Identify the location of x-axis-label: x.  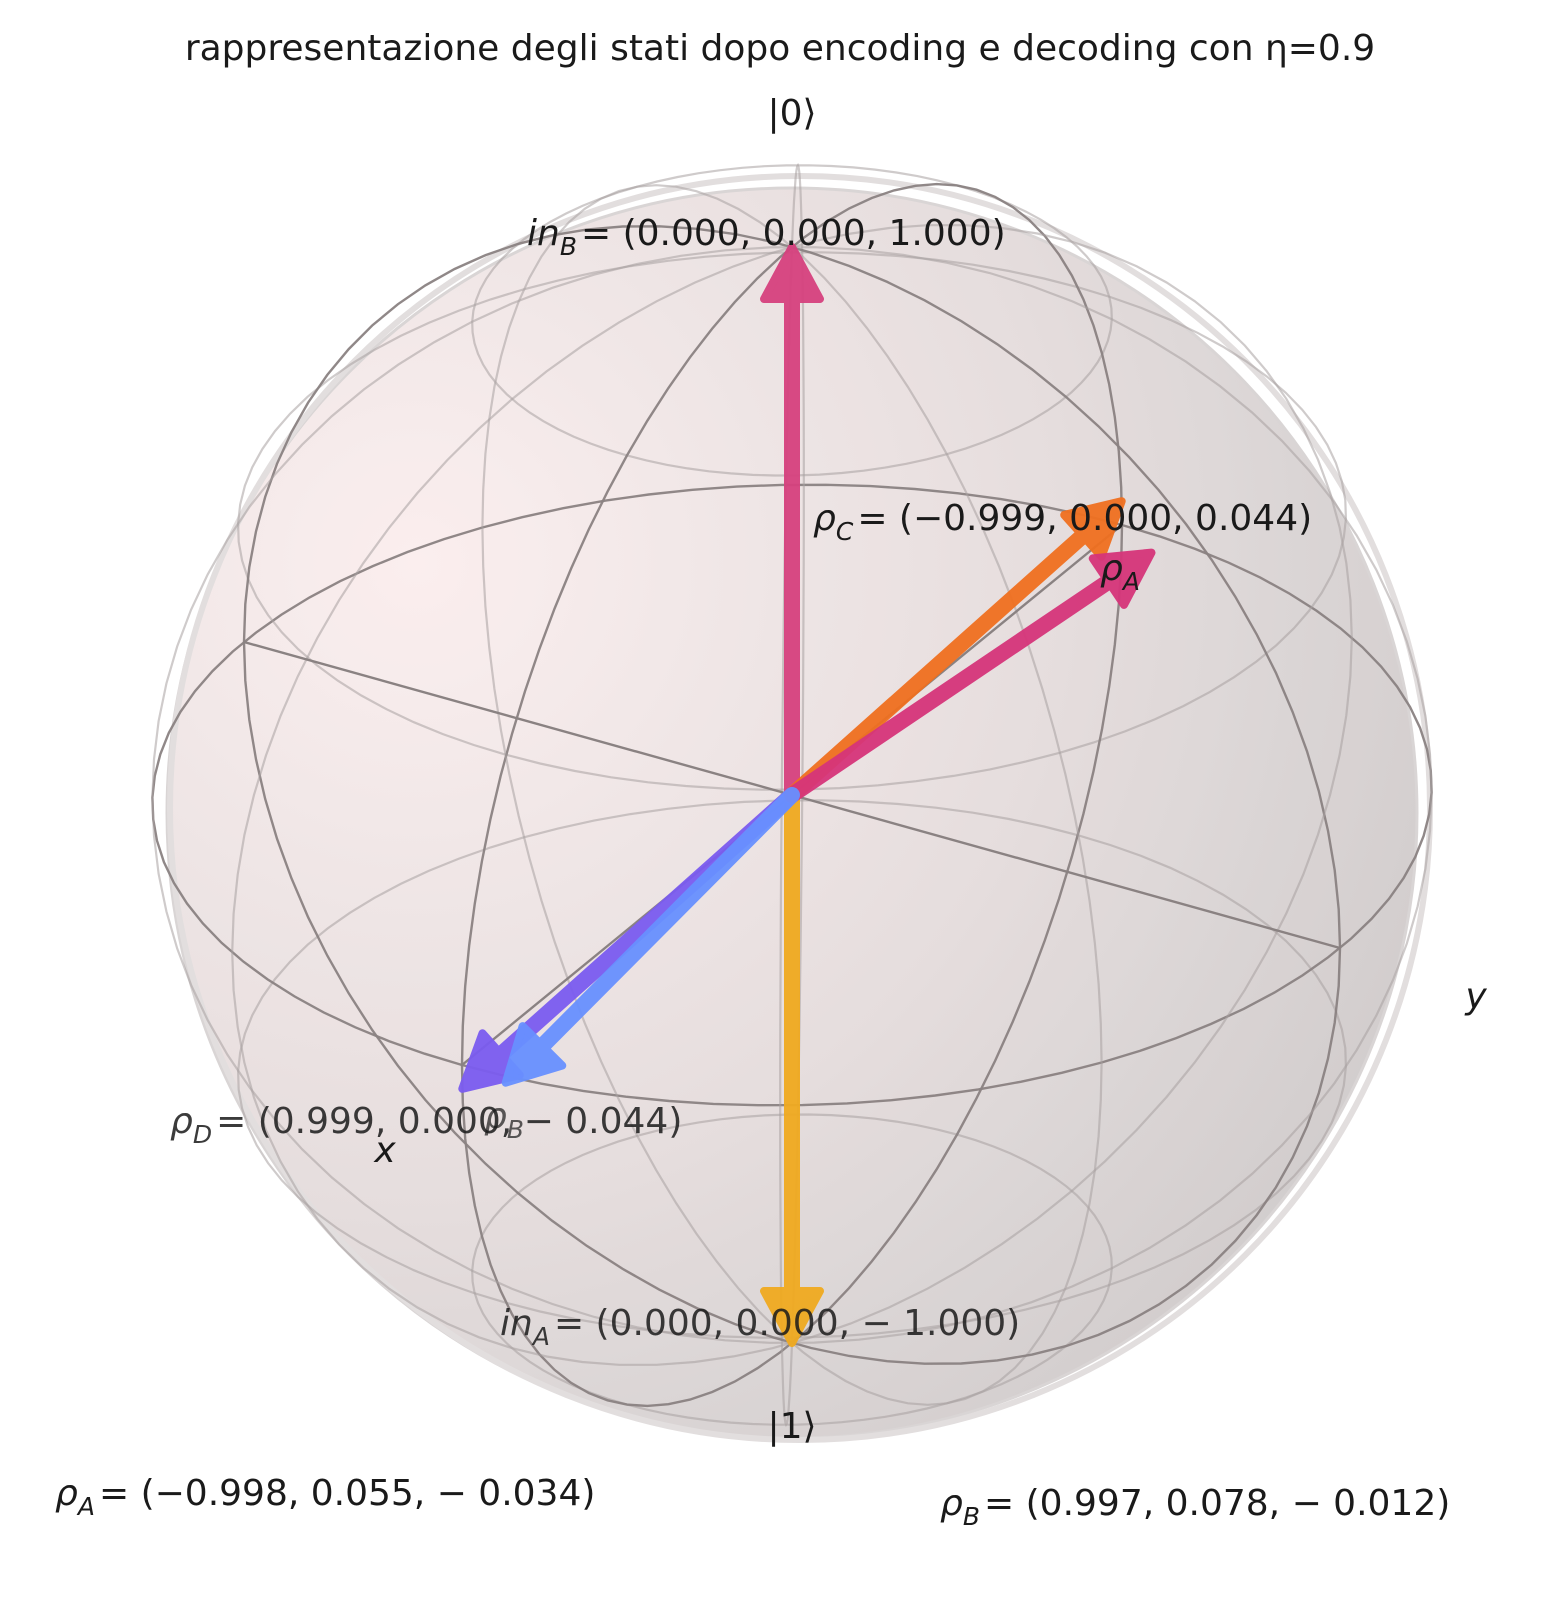
(384, 1150).